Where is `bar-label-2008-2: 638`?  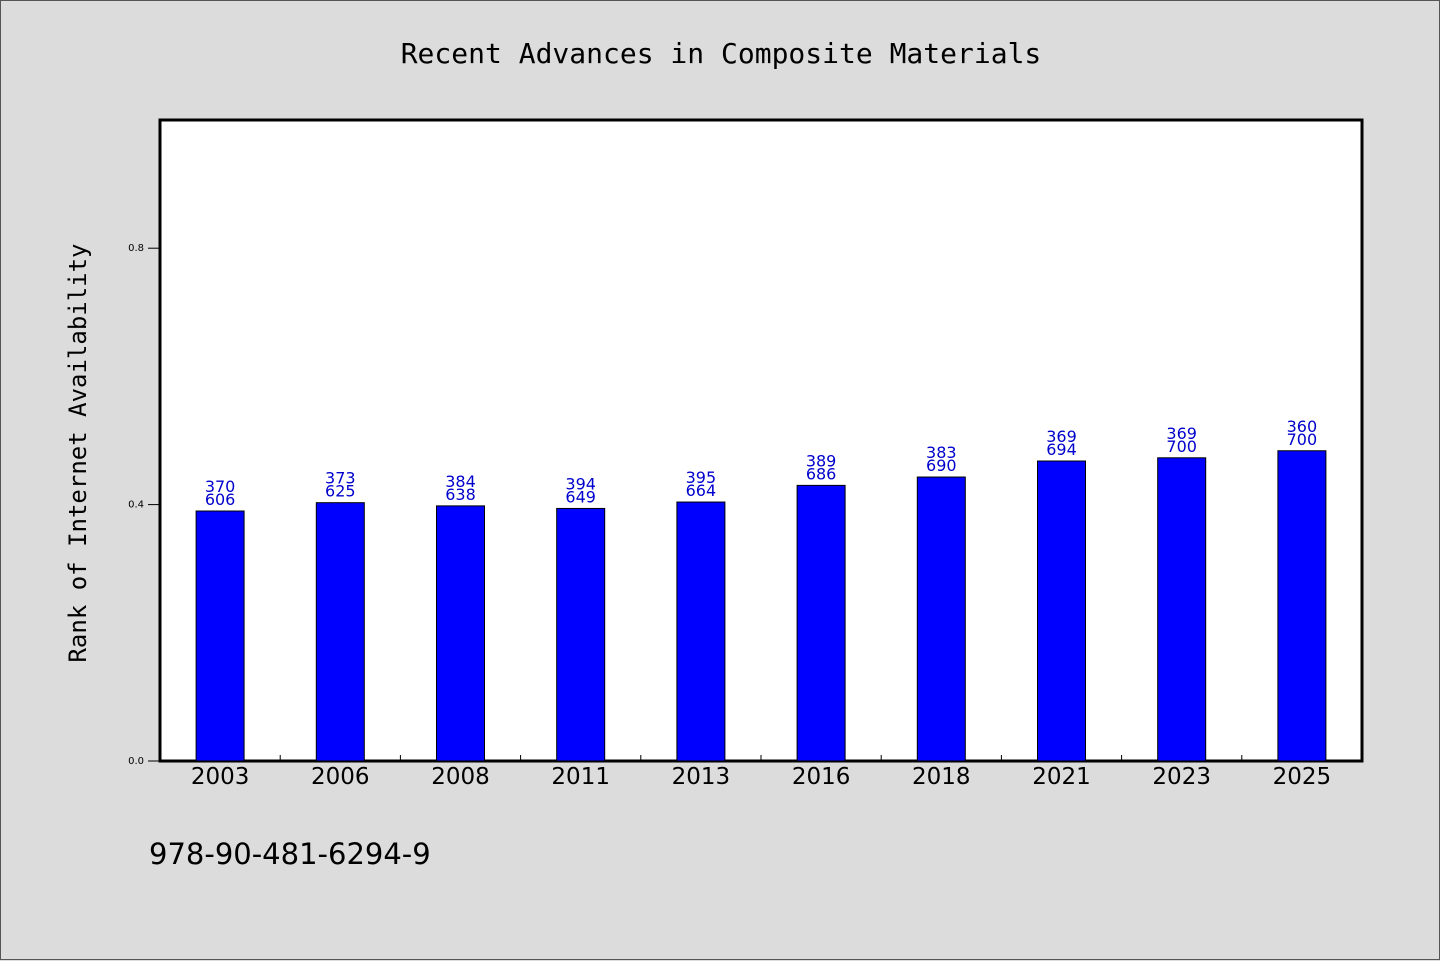 bar-label-2008-2: 638 is located at coordinates (460, 494).